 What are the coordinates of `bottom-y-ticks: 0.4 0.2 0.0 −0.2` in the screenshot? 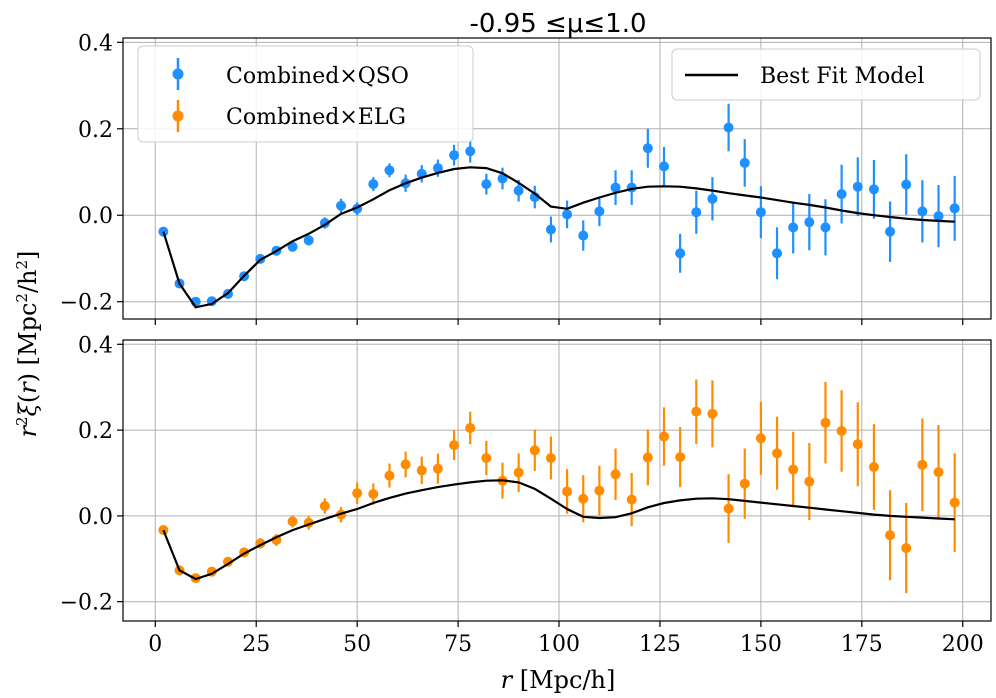 It's located at (91, 474).